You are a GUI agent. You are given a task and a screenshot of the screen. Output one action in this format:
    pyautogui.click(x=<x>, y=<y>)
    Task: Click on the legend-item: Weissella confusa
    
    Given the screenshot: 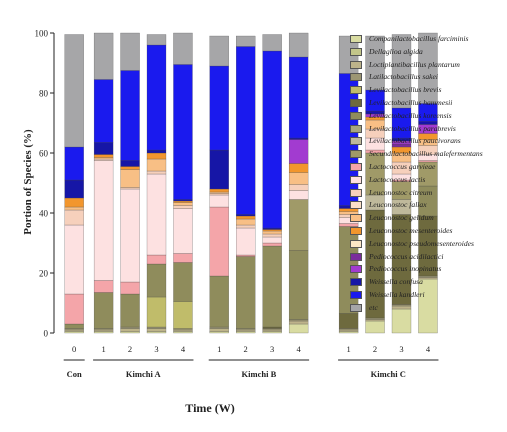 What is the action you would take?
    pyautogui.click(x=428, y=282)
    